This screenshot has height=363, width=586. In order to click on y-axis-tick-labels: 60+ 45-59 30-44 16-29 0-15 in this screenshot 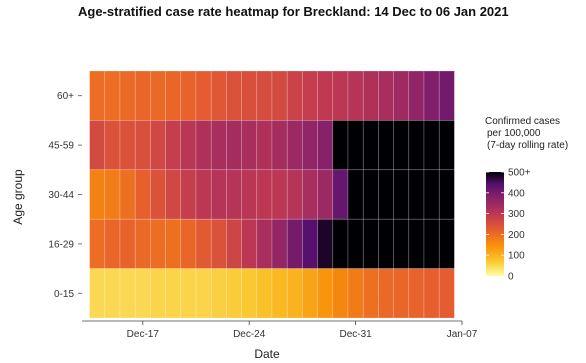, I will do `click(65, 195)`.